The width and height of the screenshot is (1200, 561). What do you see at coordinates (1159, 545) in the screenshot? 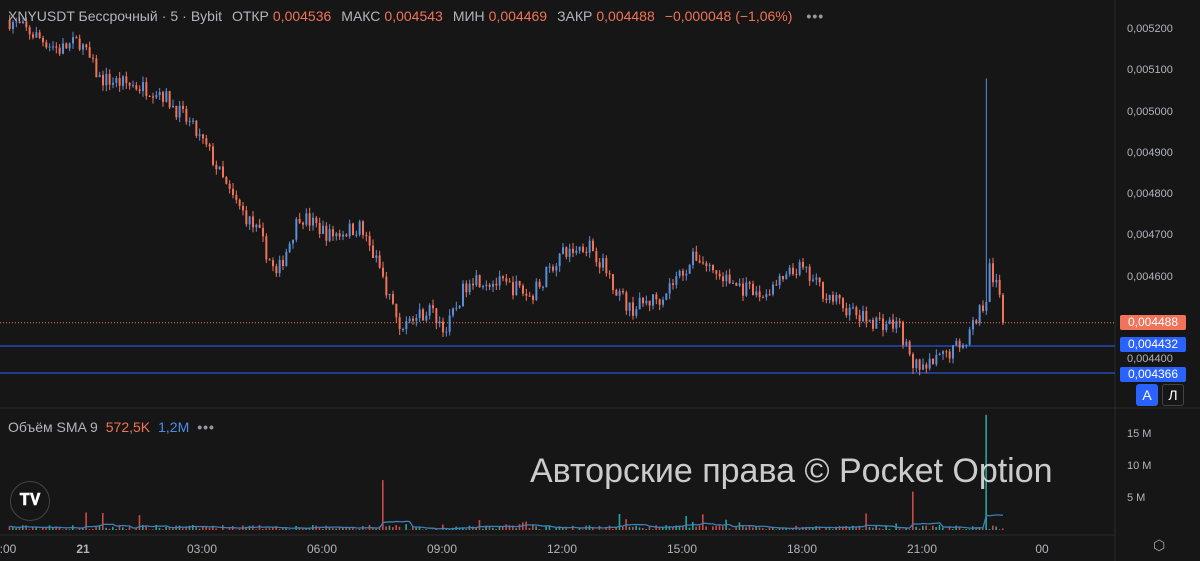
I see `settings-icon: ⬡` at bounding box center [1159, 545].